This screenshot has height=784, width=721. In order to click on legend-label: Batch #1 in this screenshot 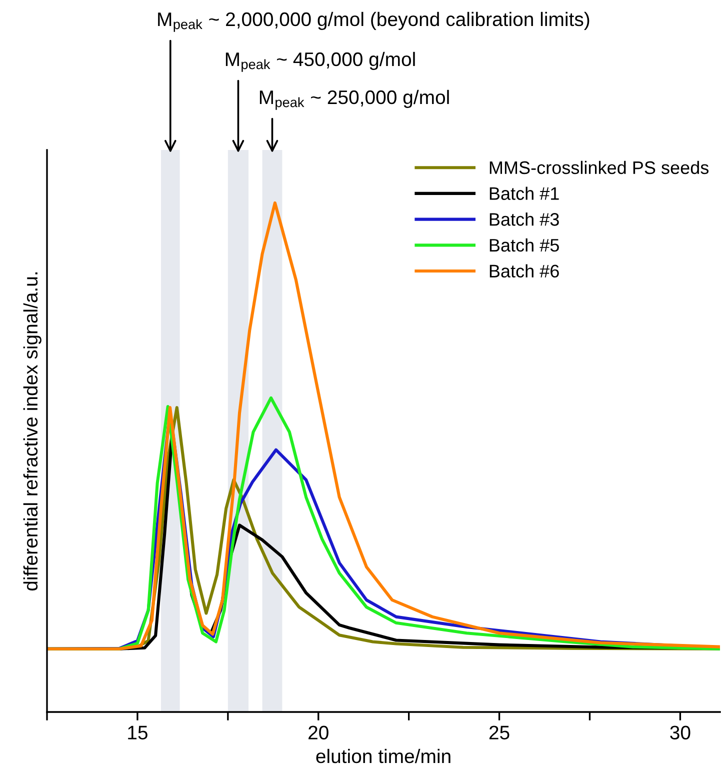, I will do `click(524, 193)`.